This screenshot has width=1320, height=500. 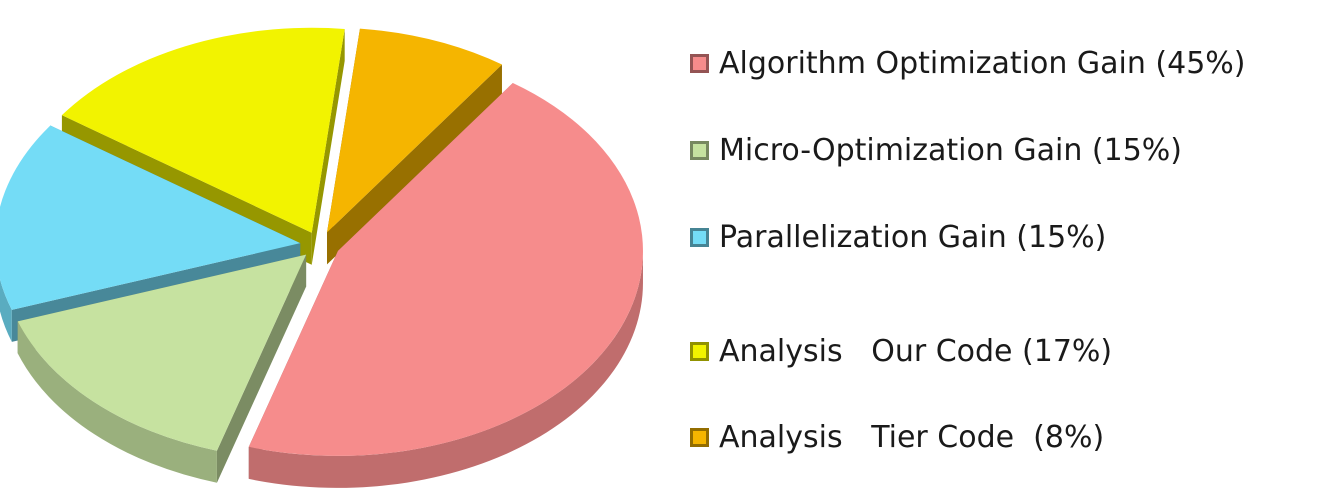 What do you see at coordinates (699, 351) in the screenshot?
I see `legend-swatch-analysis-our-code` at bounding box center [699, 351].